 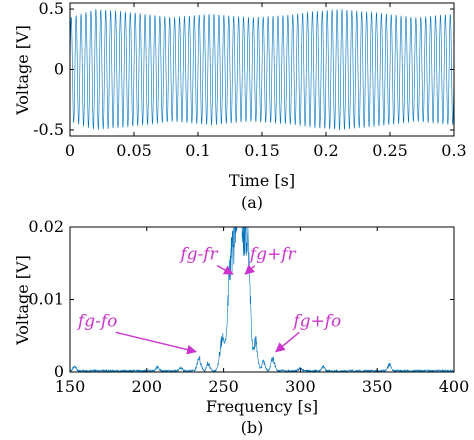 I want to click on b-ytick-label: 0.02, so click(x=46, y=226).